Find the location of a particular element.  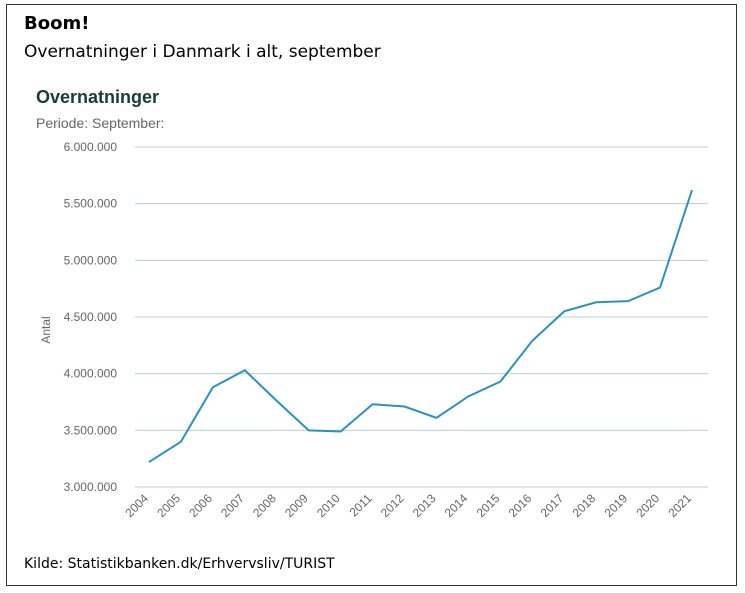

x-tick-label: 2014 is located at coordinates (456, 505).